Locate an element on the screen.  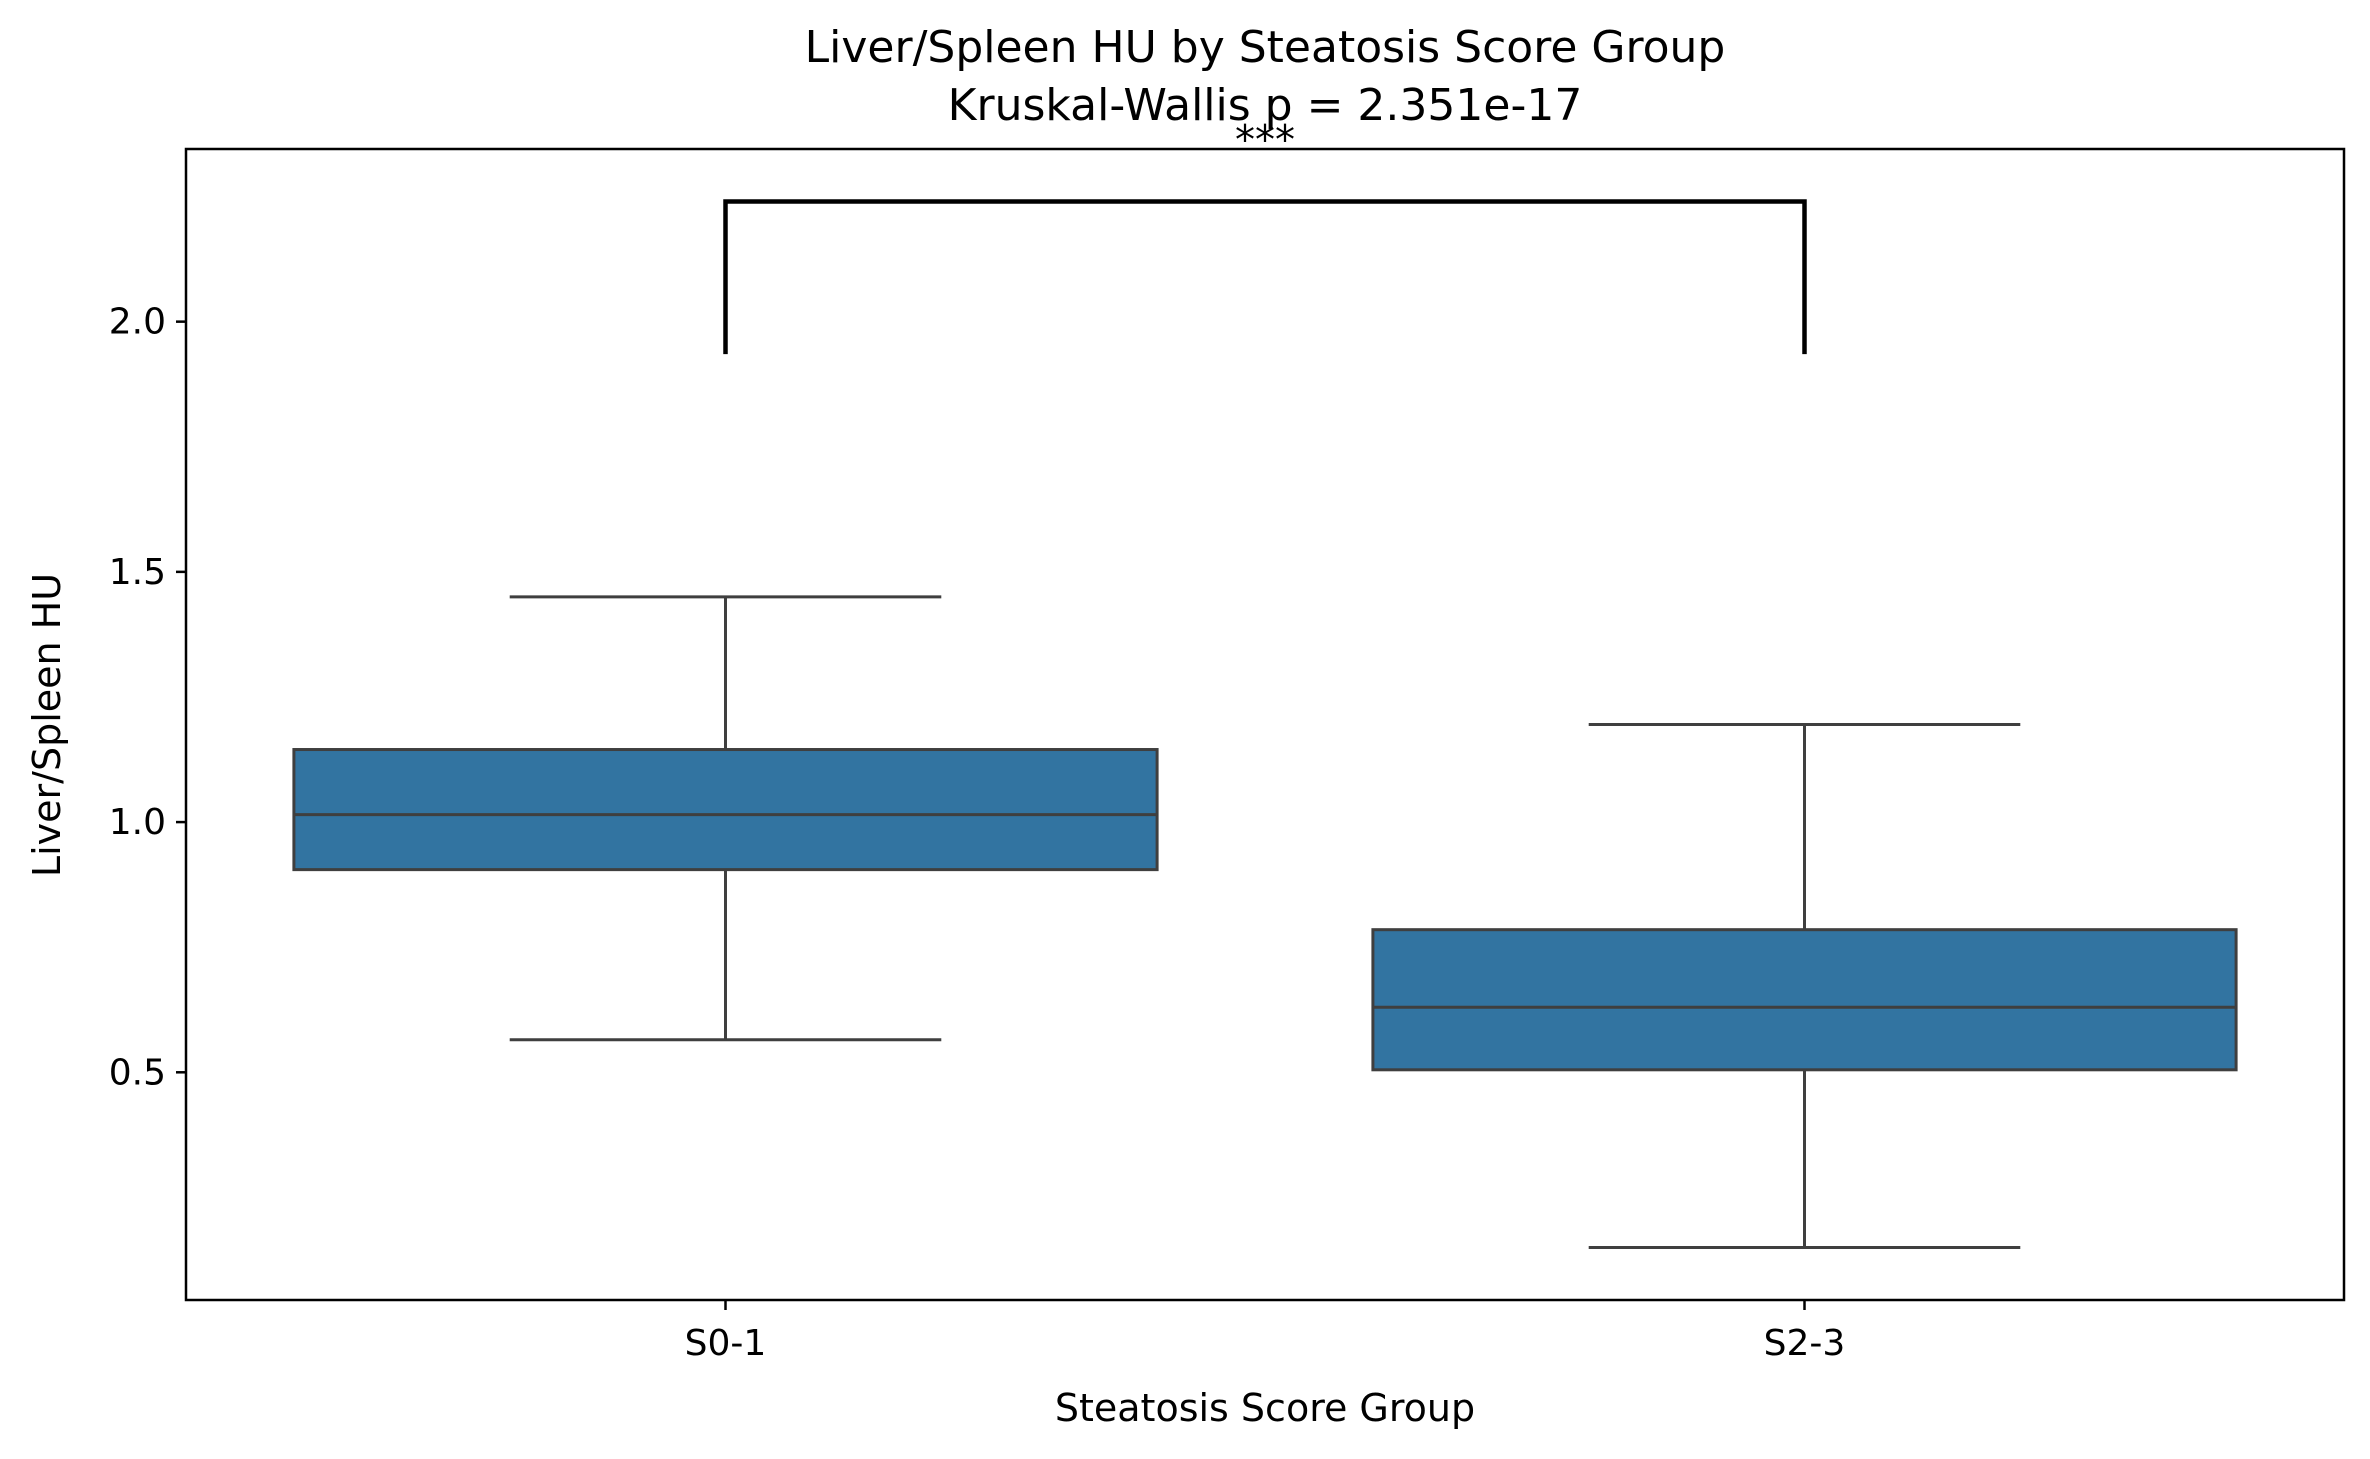
y-tick-label: 0.5 is located at coordinates (137, 1072).